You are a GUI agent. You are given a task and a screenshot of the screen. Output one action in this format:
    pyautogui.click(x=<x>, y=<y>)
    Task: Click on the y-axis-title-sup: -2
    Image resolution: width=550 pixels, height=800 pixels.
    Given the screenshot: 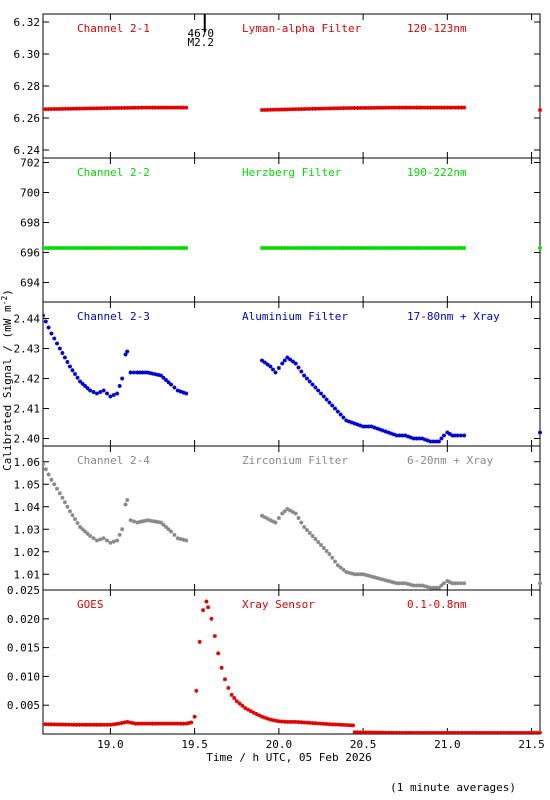 What is the action you would take?
    pyautogui.click(x=4, y=301)
    